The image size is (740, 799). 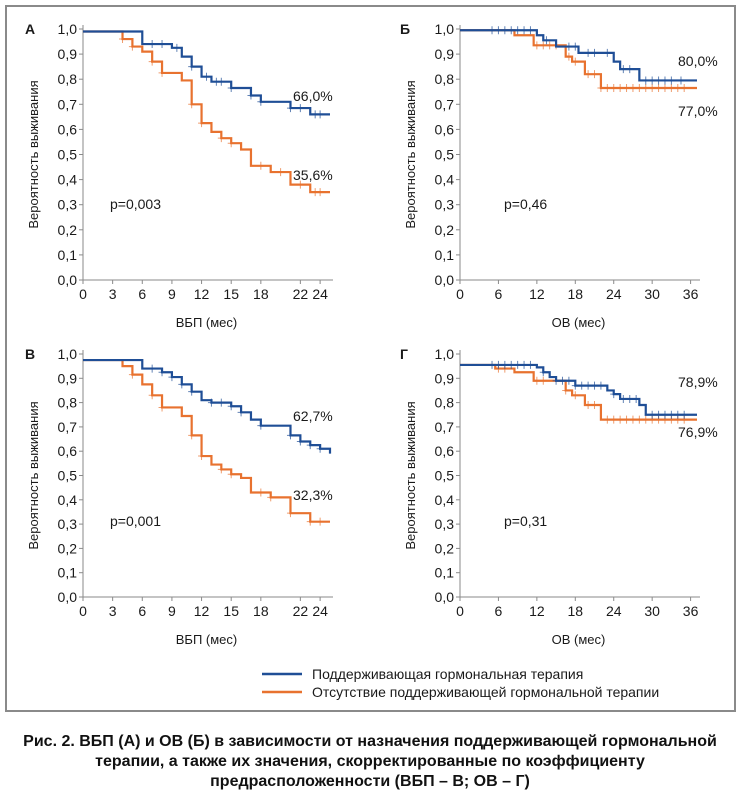 What do you see at coordinates (445, 205) in the screenshot?
I see `y-tick-label: 0,3` at bounding box center [445, 205].